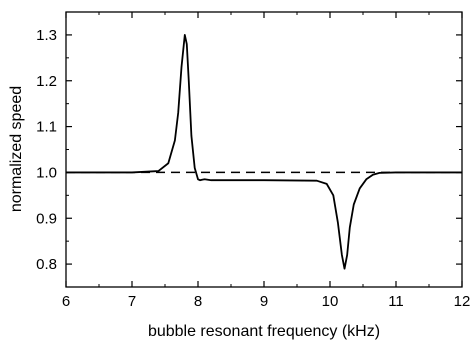 Image resolution: width=473 pixels, height=349 pixels. Describe the element at coordinates (132, 301) in the screenshot. I see `x-tick-label: 7` at that location.